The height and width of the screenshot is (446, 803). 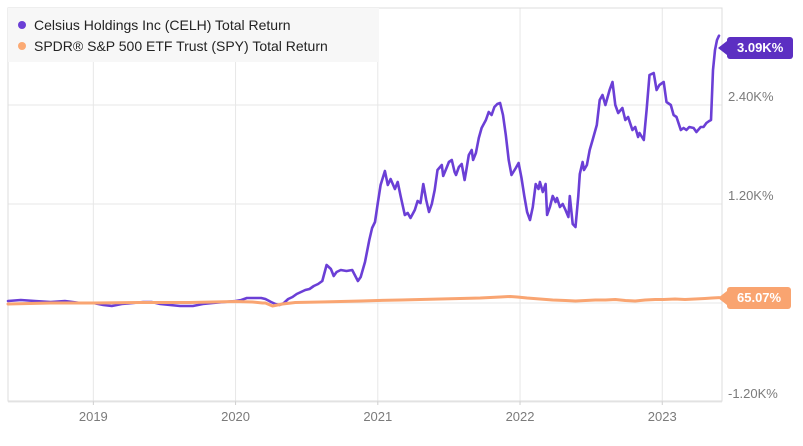 What do you see at coordinates (753, 393) in the screenshot?
I see `y-axis-label-neg1200: -1.20K%` at bounding box center [753, 393].